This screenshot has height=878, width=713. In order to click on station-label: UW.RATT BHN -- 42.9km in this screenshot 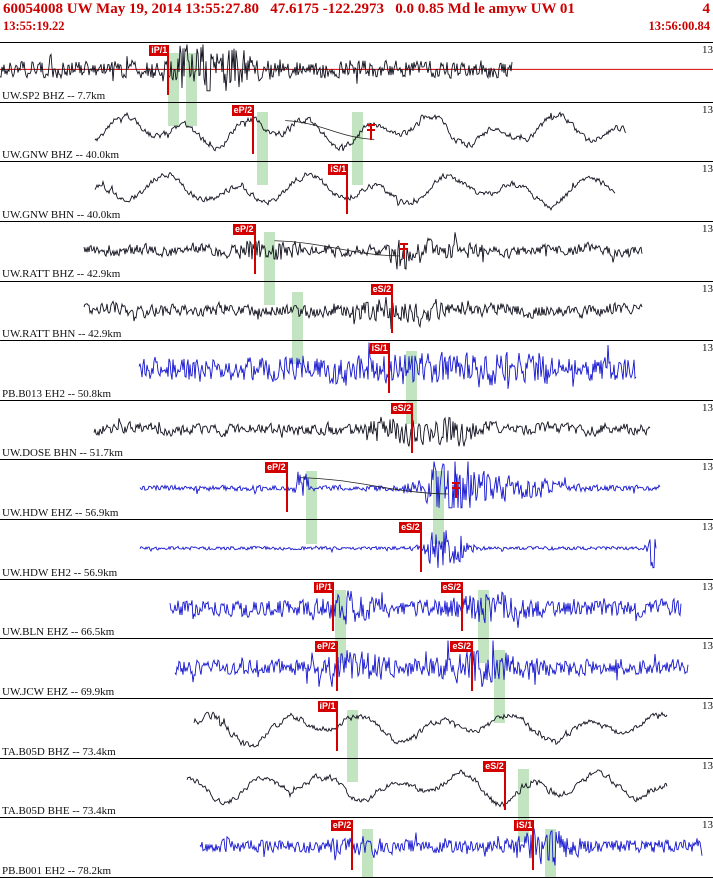, I will do `click(62, 334)`.